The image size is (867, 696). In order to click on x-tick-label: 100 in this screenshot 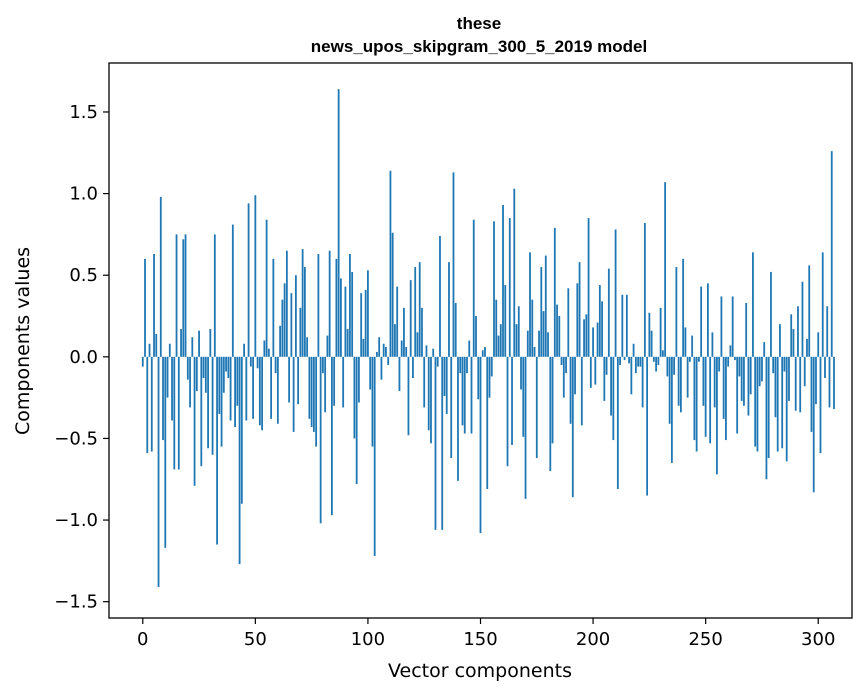, I will do `click(368, 639)`.